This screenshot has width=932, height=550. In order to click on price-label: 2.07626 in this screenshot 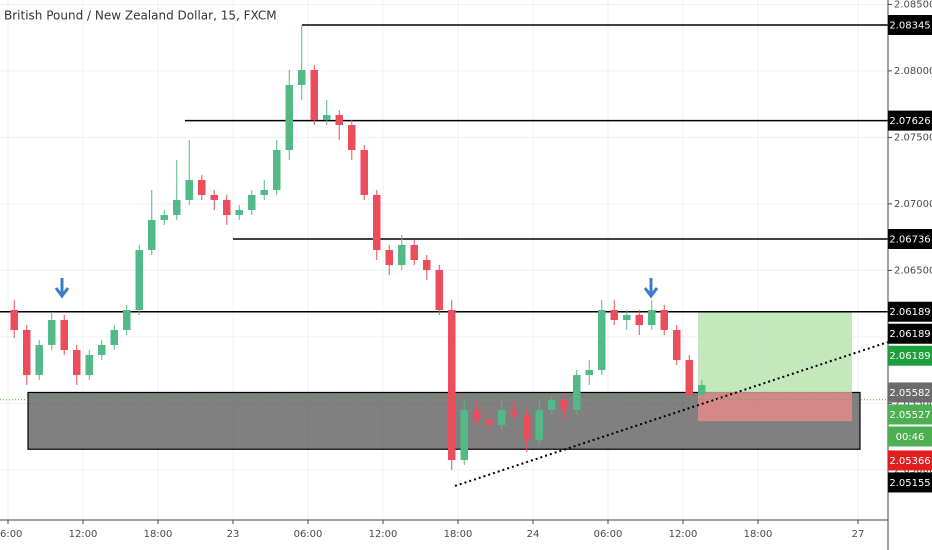, I will do `click(909, 121)`.